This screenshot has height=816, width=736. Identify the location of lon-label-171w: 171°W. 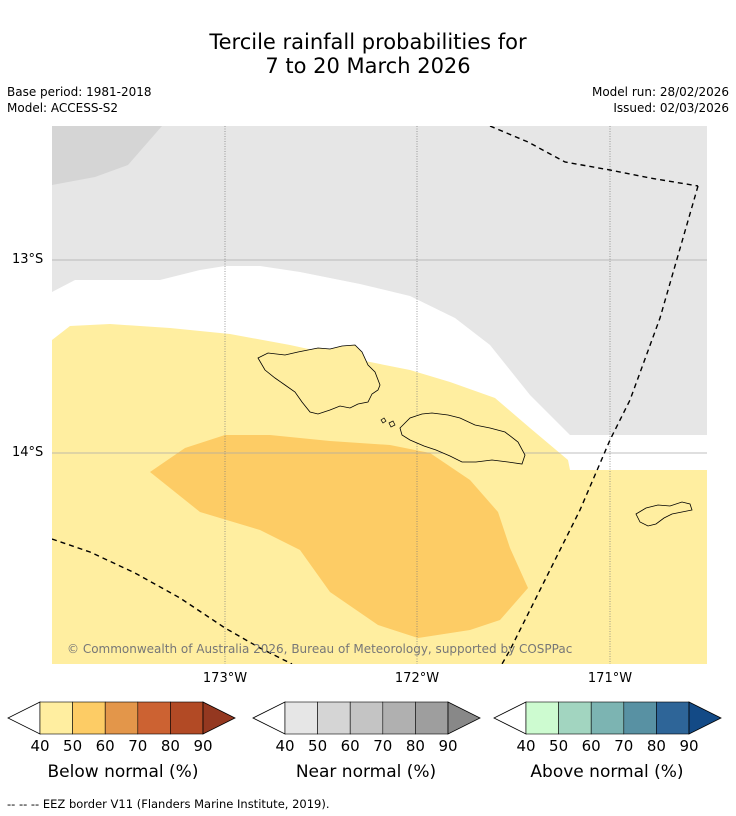
(610, 678).